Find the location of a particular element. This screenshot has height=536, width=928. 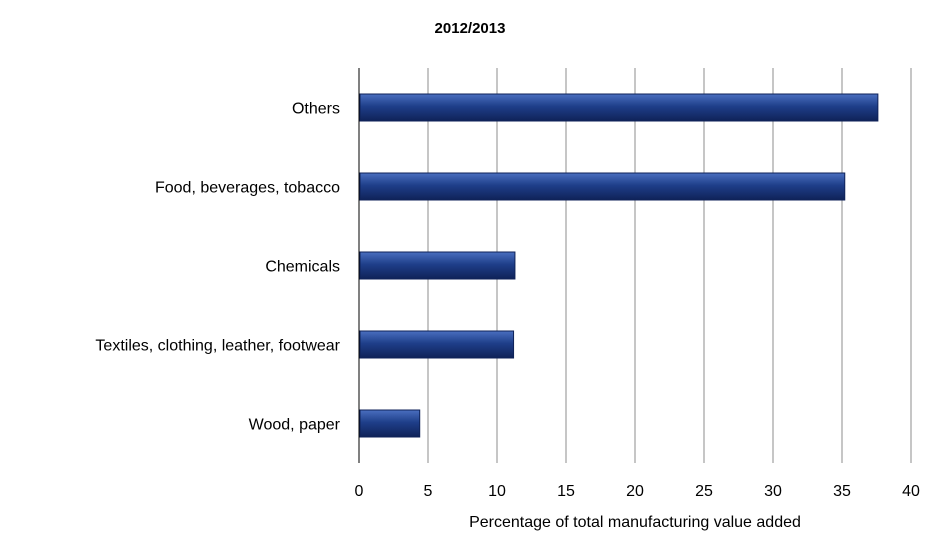

bar-wood-paper is located at coordinates (390, 423).